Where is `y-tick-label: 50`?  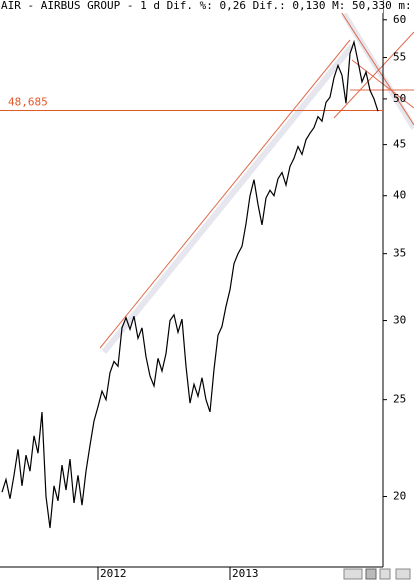
y-tick-label: 50 is located at coordinates (399, 98).